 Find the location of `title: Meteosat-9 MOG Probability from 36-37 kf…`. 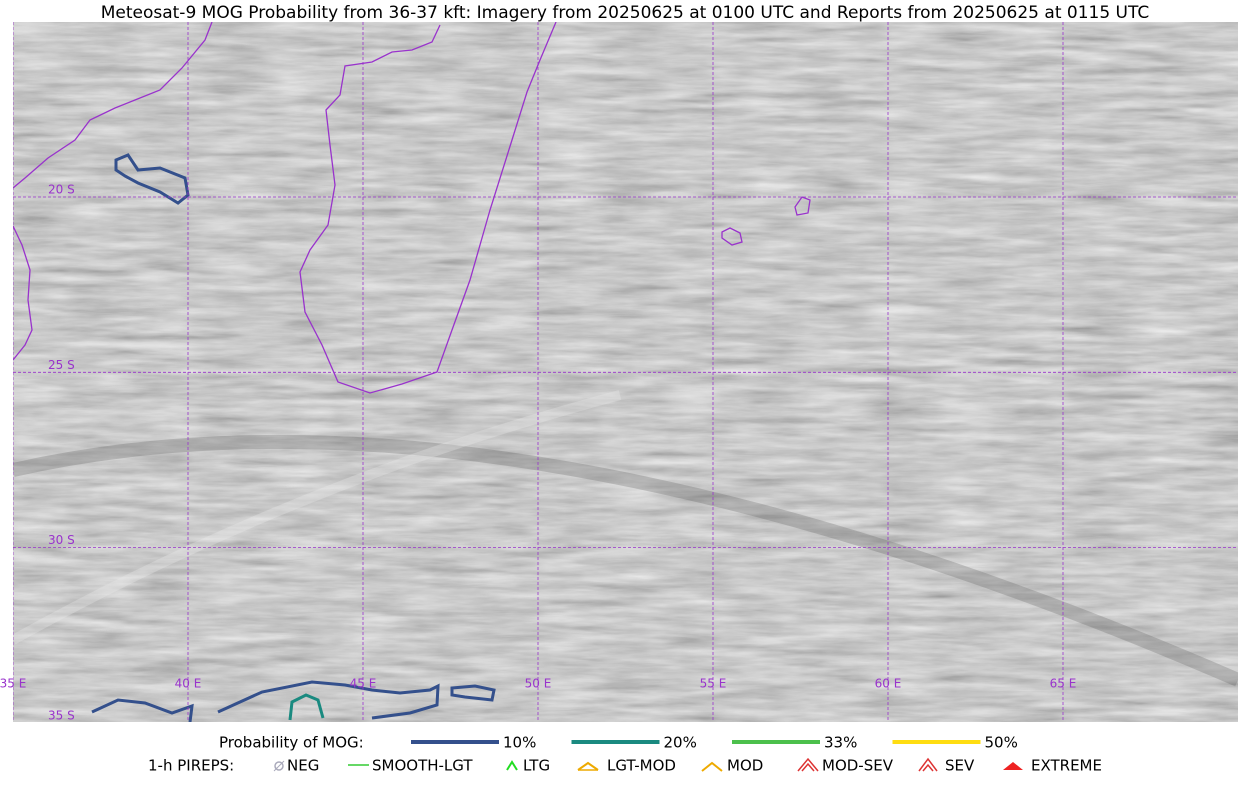

title: Meteosat-9 MOG Probability from 36-37 kf… is located at coordinates (625, 13).